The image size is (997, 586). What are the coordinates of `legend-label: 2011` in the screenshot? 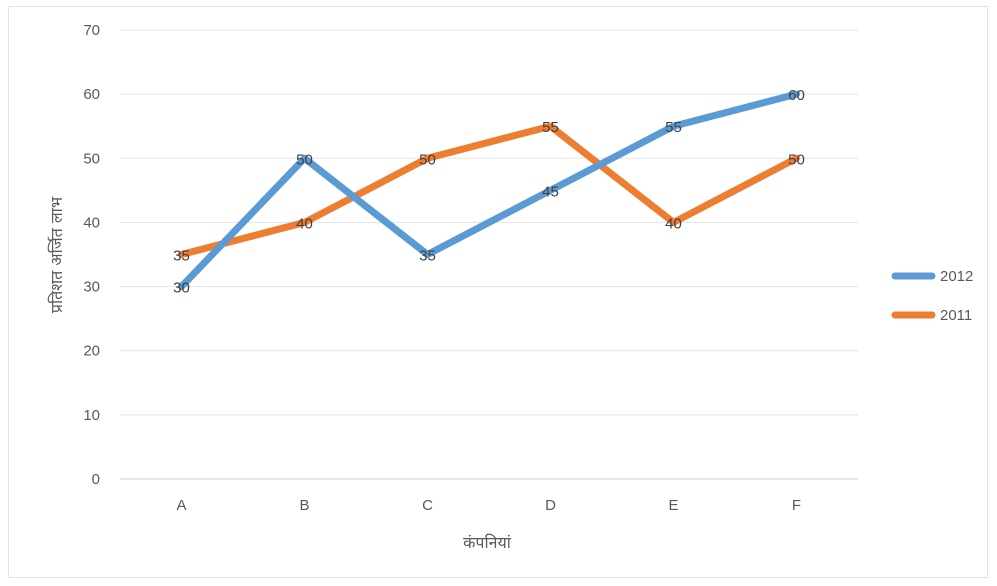 It's located at (956, 315).